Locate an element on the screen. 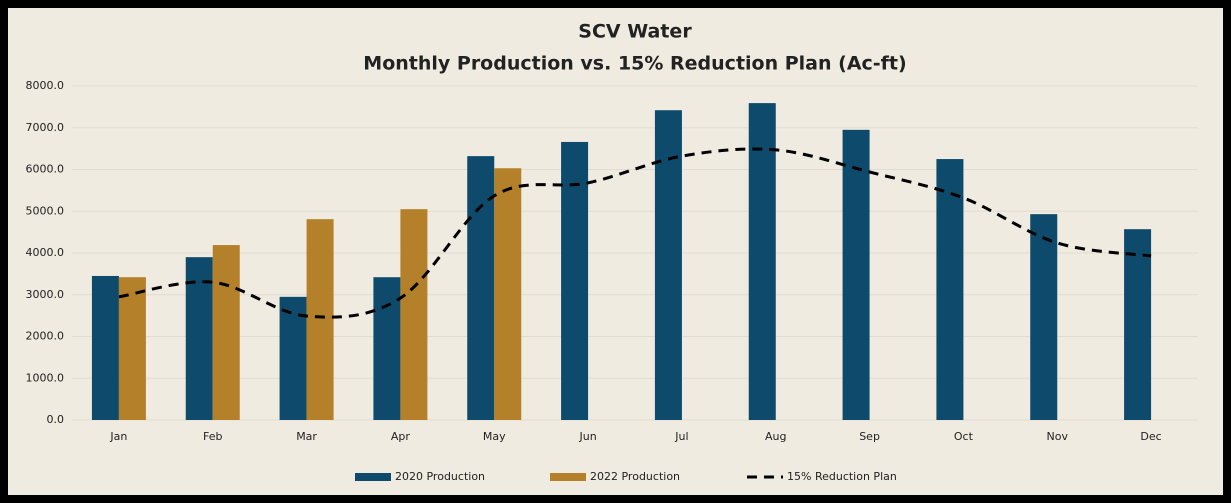 The image size is (1231, 503). legend-label: 15% Reduction Plan is located at coordinates (842, 476).